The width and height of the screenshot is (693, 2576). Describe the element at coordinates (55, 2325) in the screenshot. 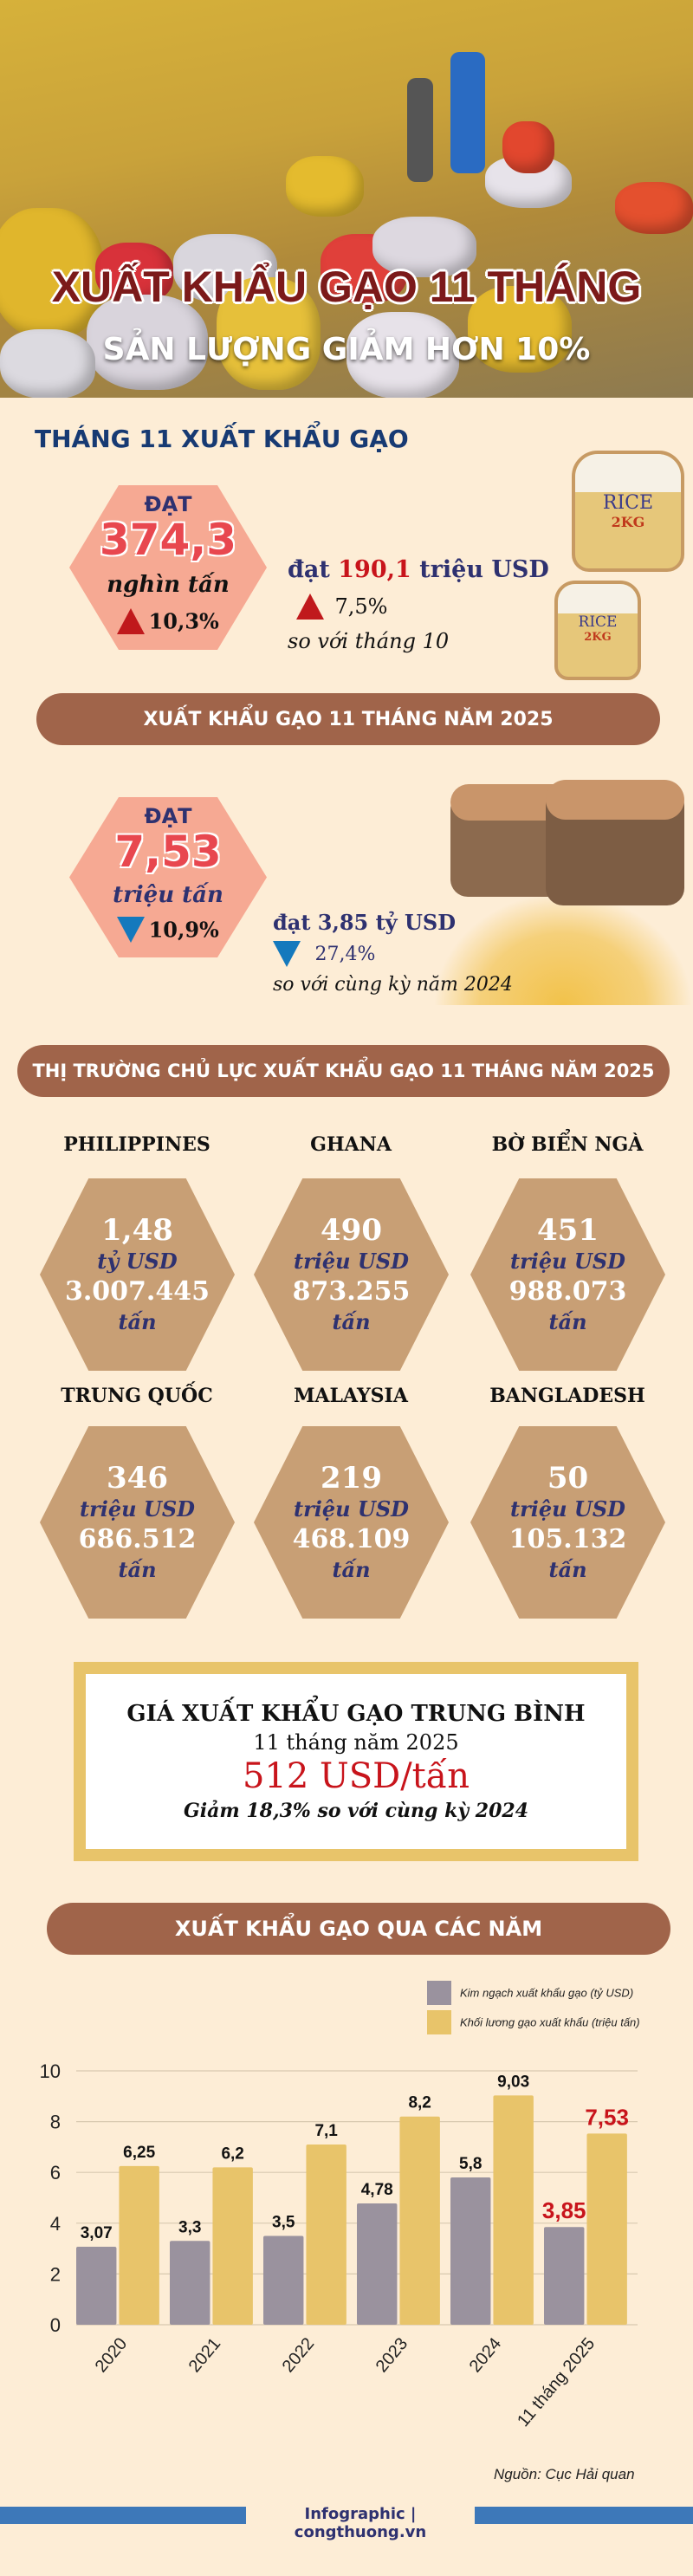

I see `y-tick-label: 0` at that location.